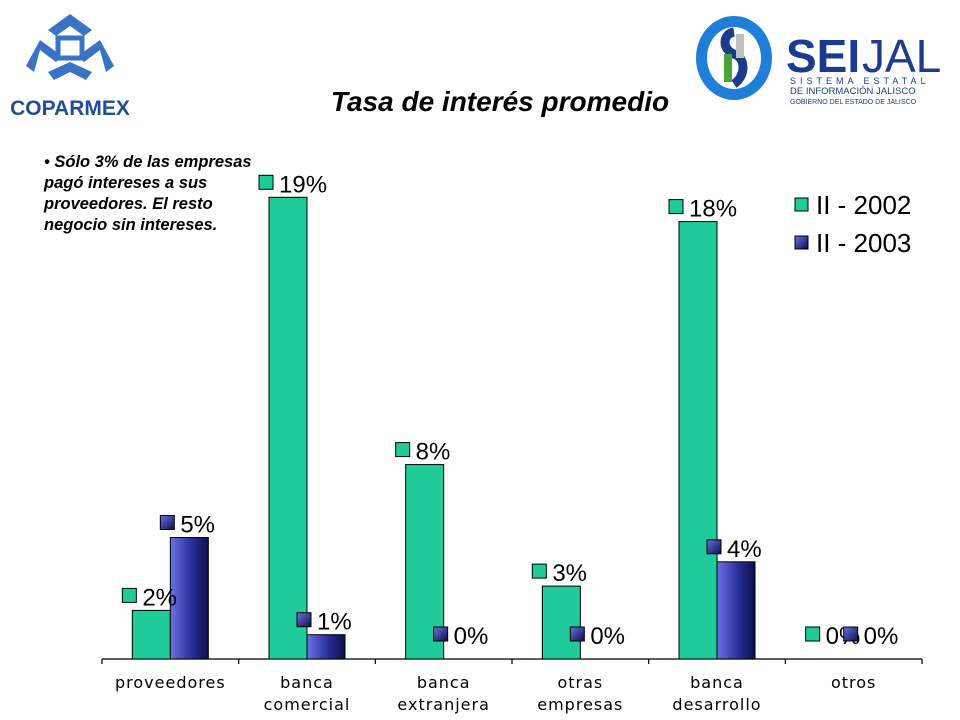  Describe the element at coordinates (159, 597) in the screenshot. I see `data-label: 2%` at that location.